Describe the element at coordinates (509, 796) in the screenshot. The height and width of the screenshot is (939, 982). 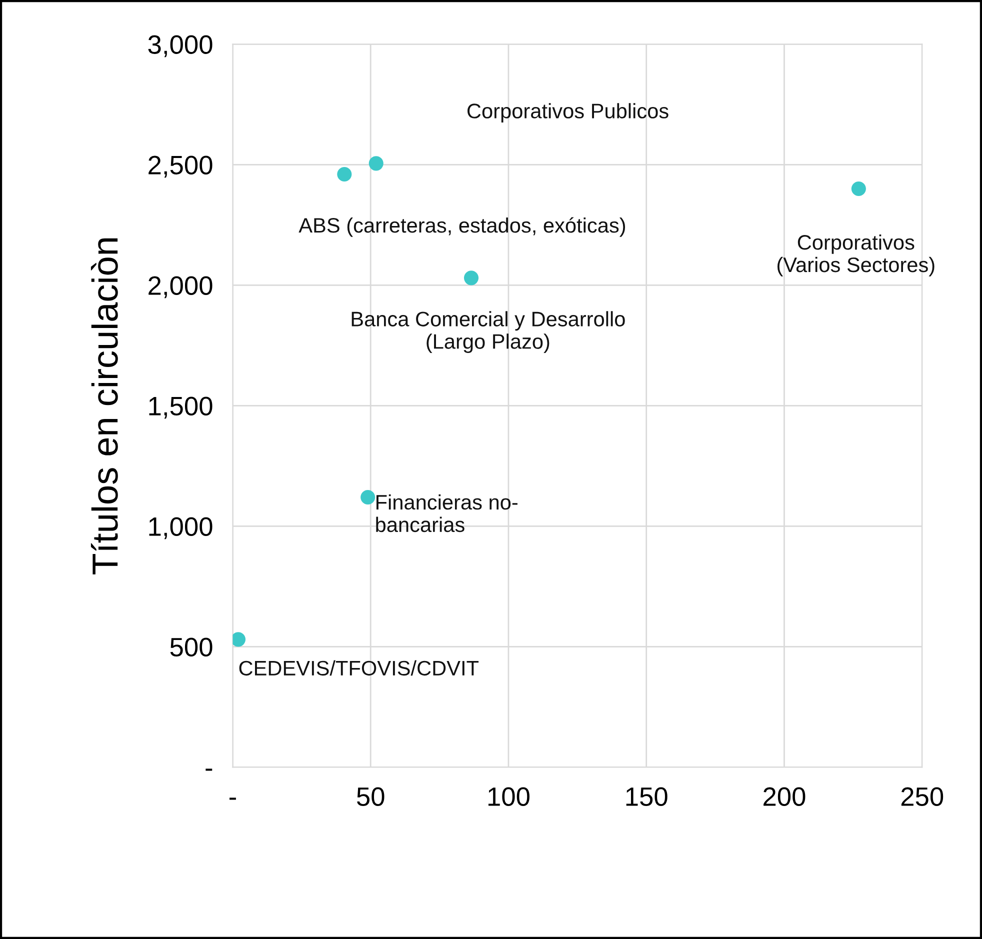
I see `x-tick-label: 100` at that location.